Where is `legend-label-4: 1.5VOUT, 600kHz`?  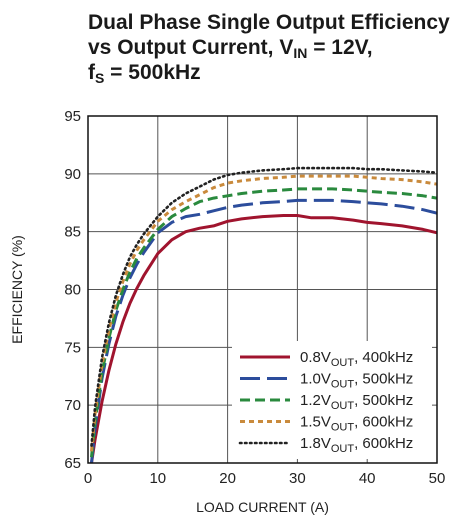 legend-label-4: 1.5VOUT, 600kHz is located at coordinates (356, 424).